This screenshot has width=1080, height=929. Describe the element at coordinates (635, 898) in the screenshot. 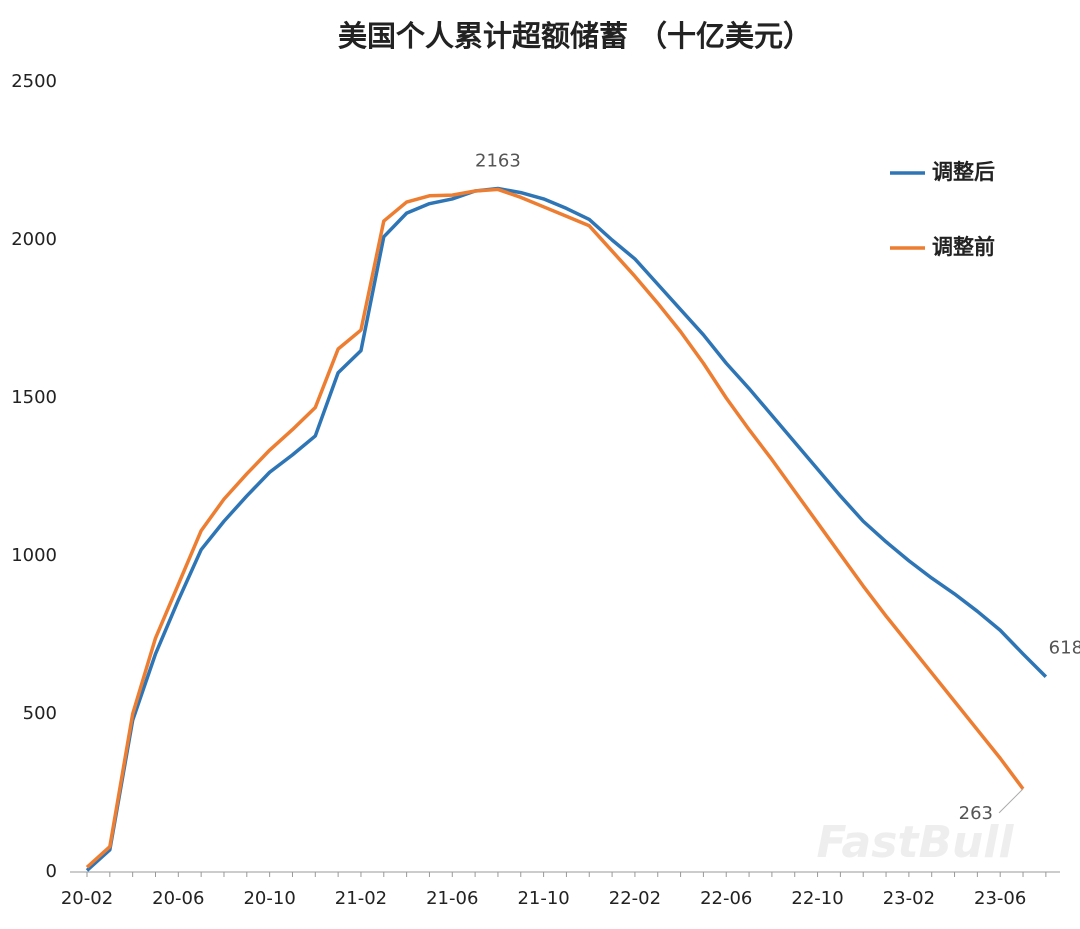

I see `x-tick-label: 22-02` at that location.